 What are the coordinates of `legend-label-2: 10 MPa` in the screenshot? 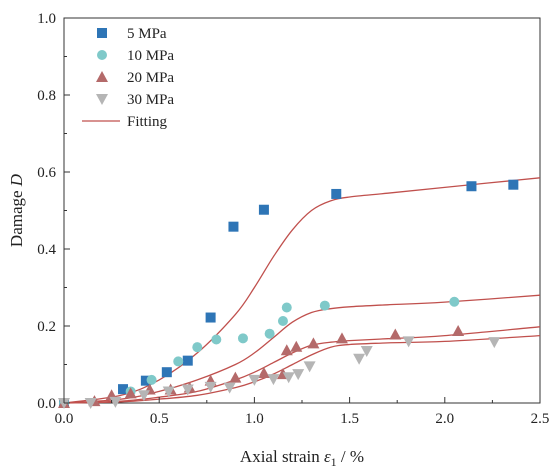 It's located at (150, 56).